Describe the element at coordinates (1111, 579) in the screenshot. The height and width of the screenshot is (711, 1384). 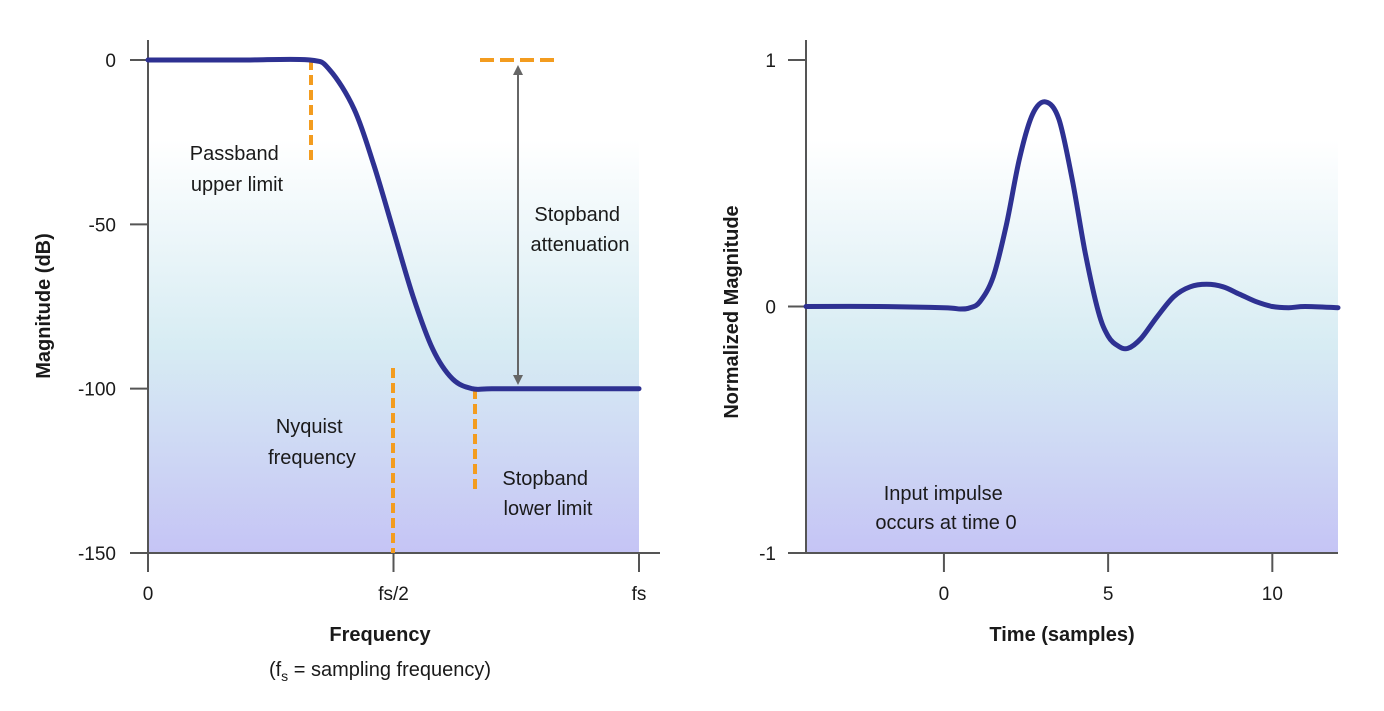
I see `x-axis-ticks: 0 5 10` at that location.